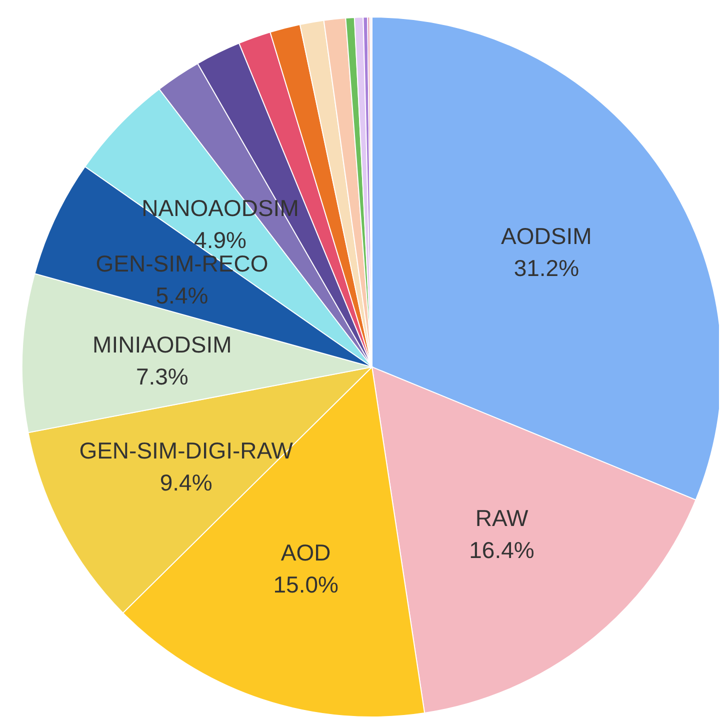 The width and height of the screenshot is (727, 725). What do you see at coordinates (546, 236) in the screenshot?
I see `slice-label: AODSIM` at bounding box center [546, 236].